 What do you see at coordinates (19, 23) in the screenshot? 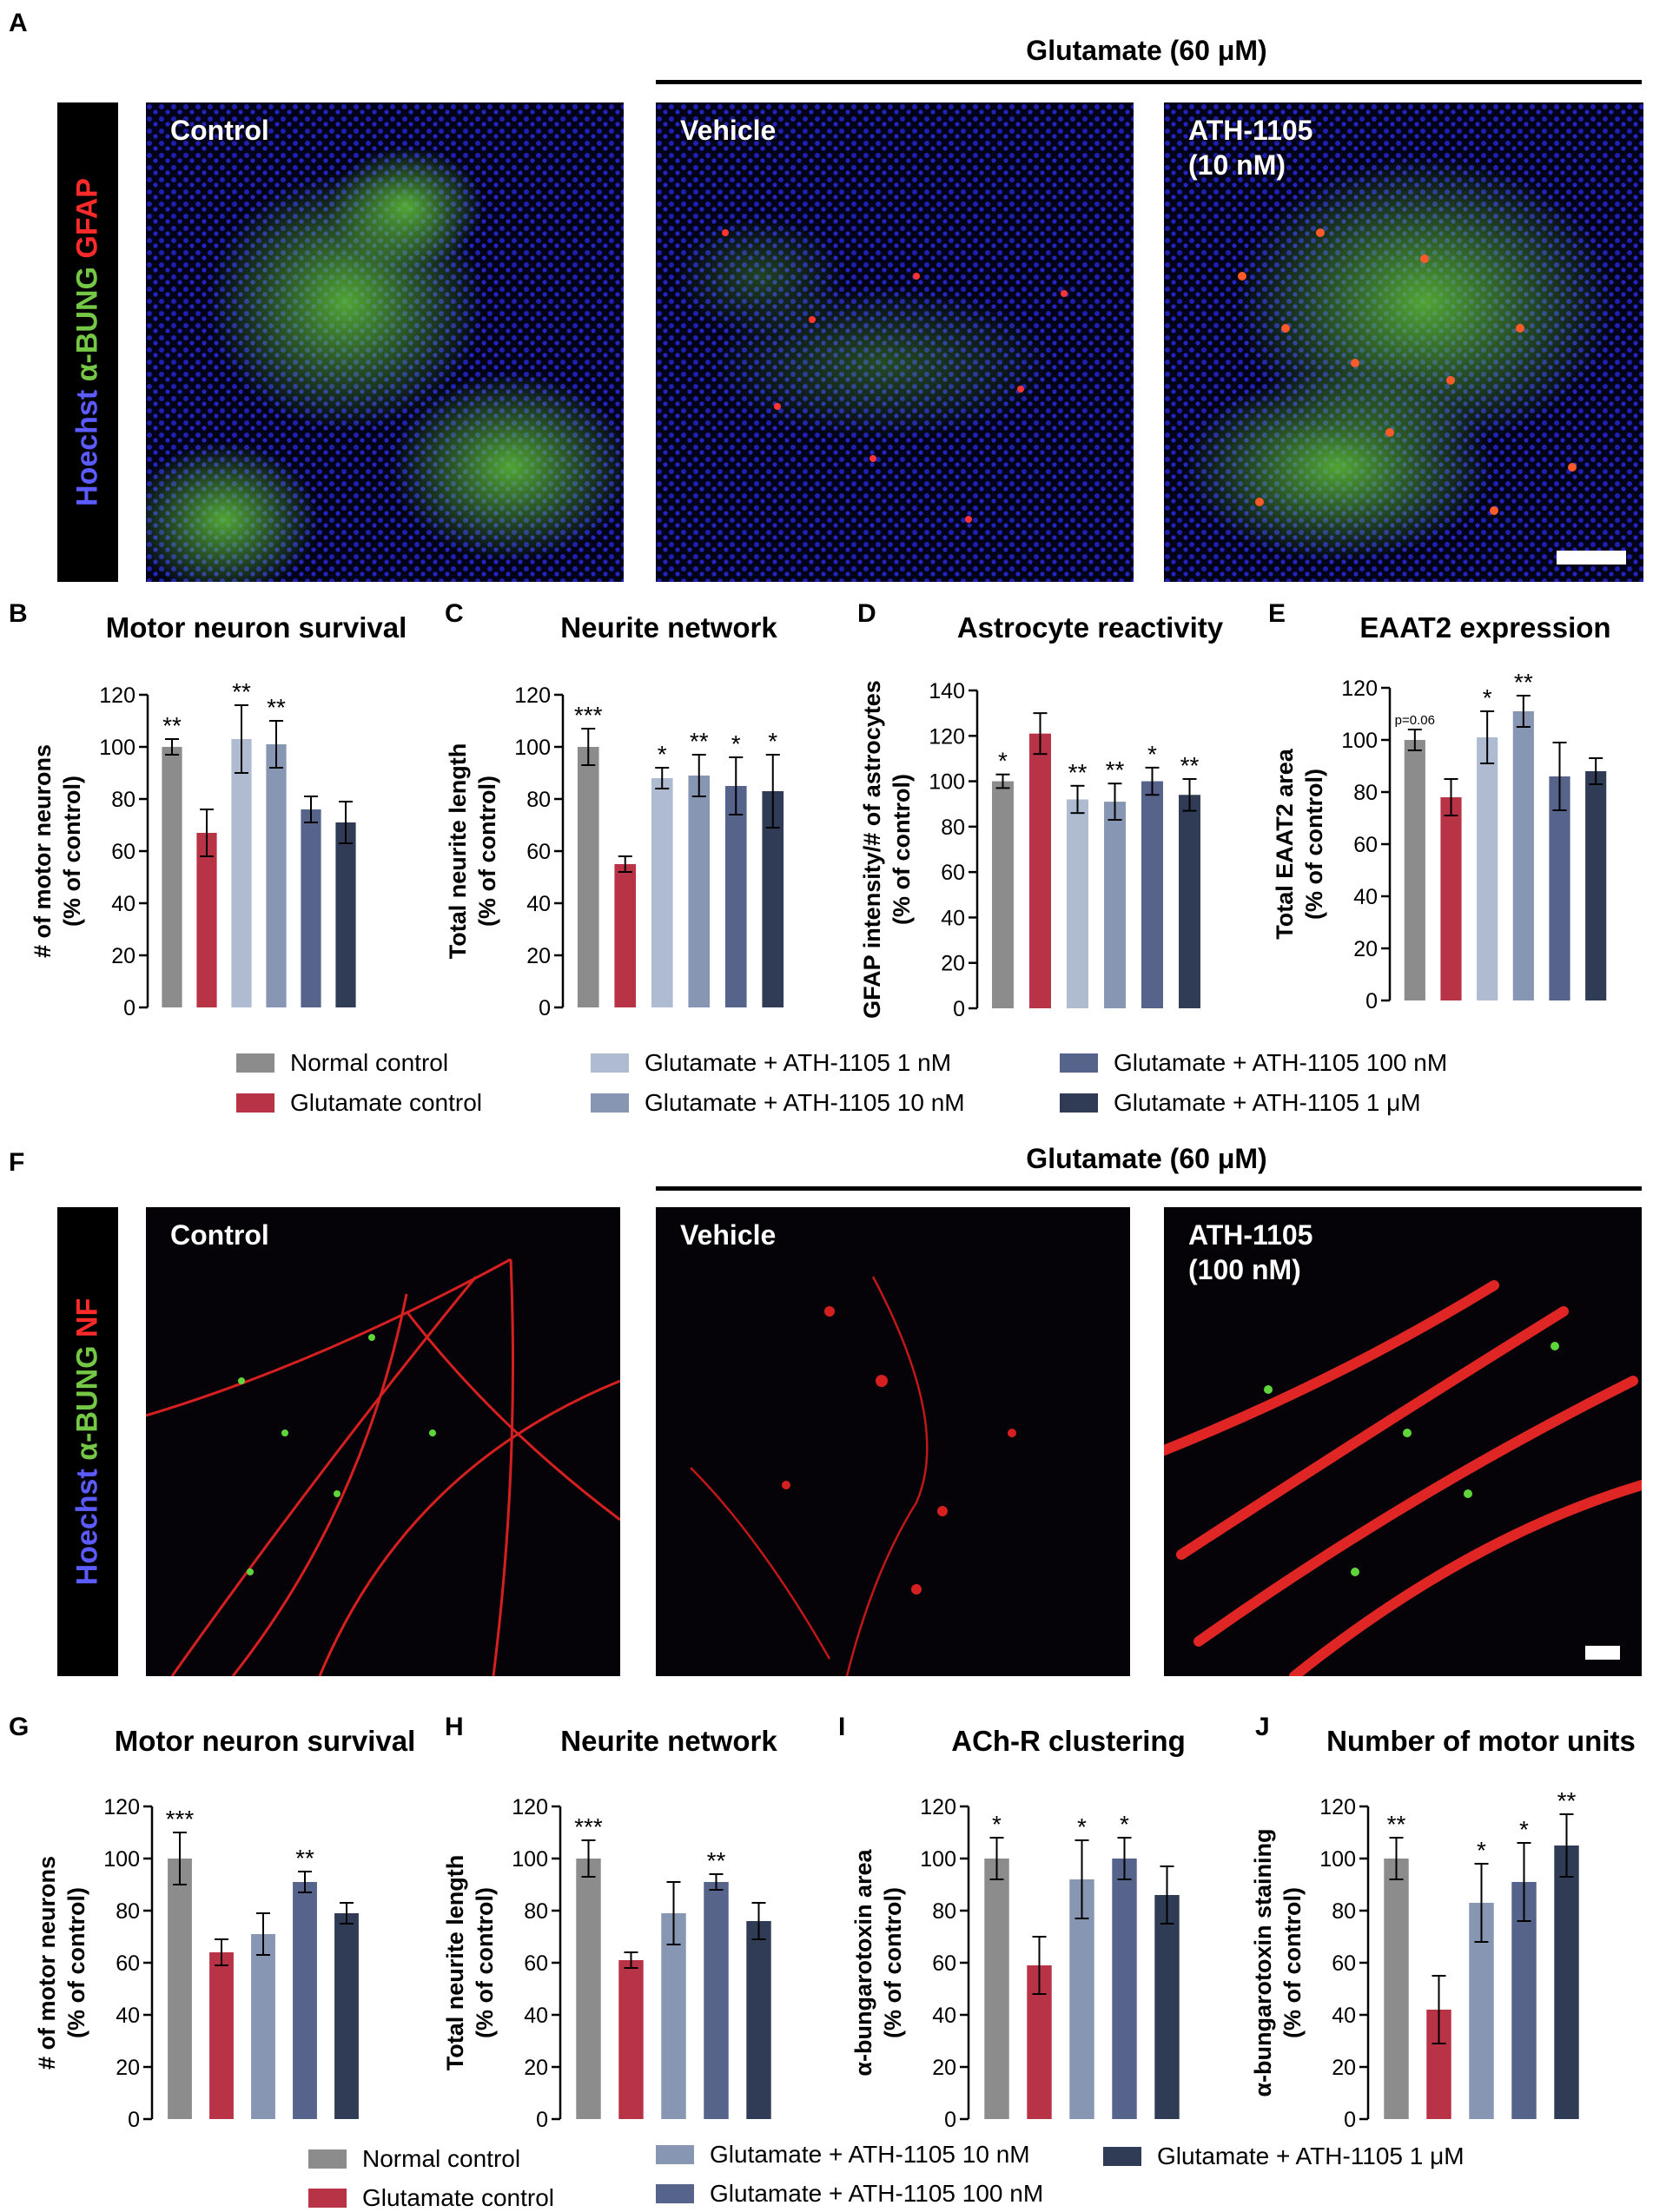
I see `panel-letter-a: A` at bounding box center [19, 23].